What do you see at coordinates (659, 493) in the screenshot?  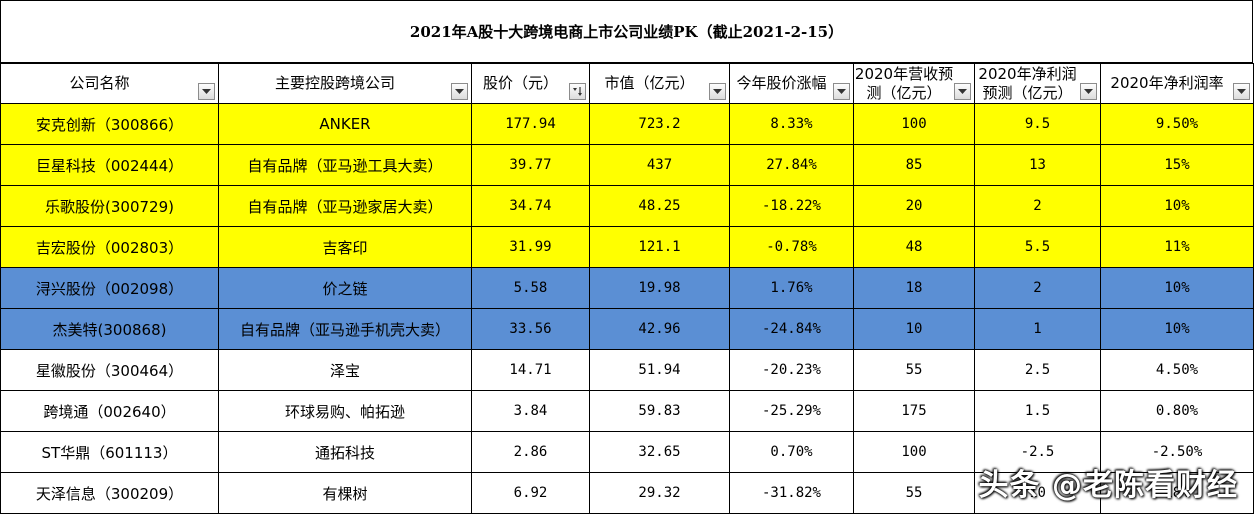 I see `cell-market-cap: 29.32` at bounding box center [659, 493].